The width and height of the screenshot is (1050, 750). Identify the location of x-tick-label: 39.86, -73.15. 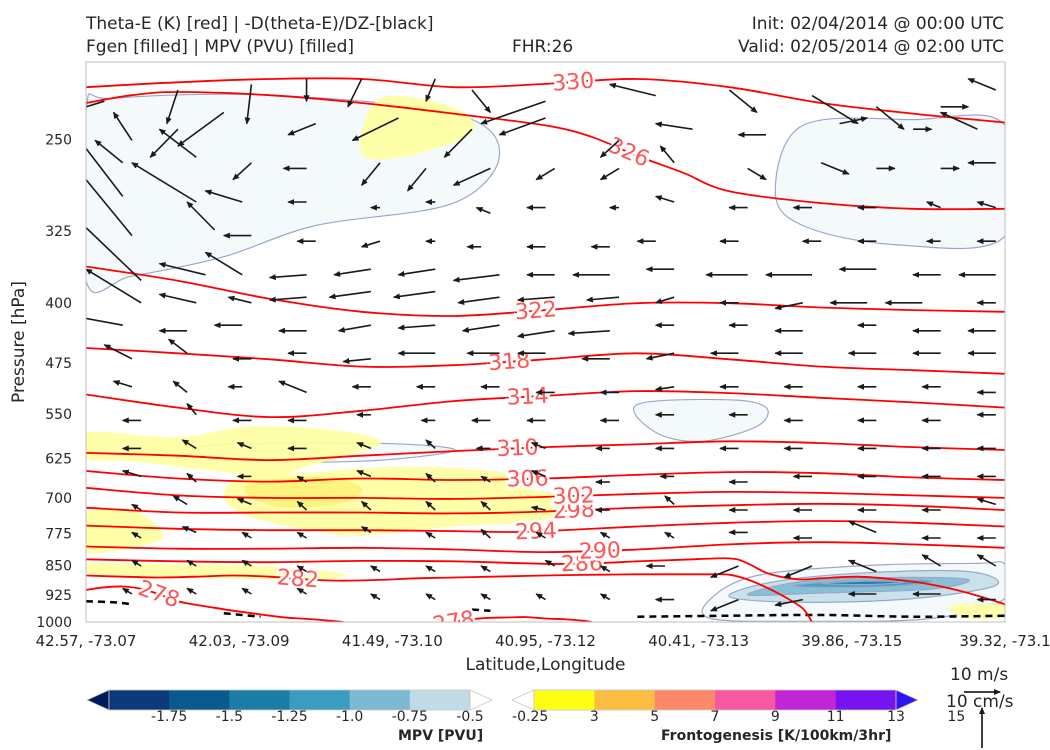
(851, 641).